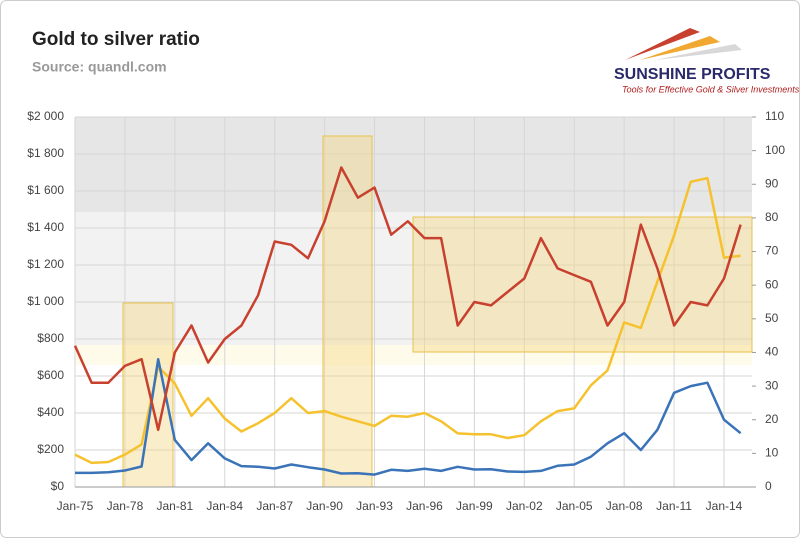  What do you see at coordinates (116, 39) in the screenshot?
I see `chart-title: Gold to silver ratio` at bounding box center [116, 39].